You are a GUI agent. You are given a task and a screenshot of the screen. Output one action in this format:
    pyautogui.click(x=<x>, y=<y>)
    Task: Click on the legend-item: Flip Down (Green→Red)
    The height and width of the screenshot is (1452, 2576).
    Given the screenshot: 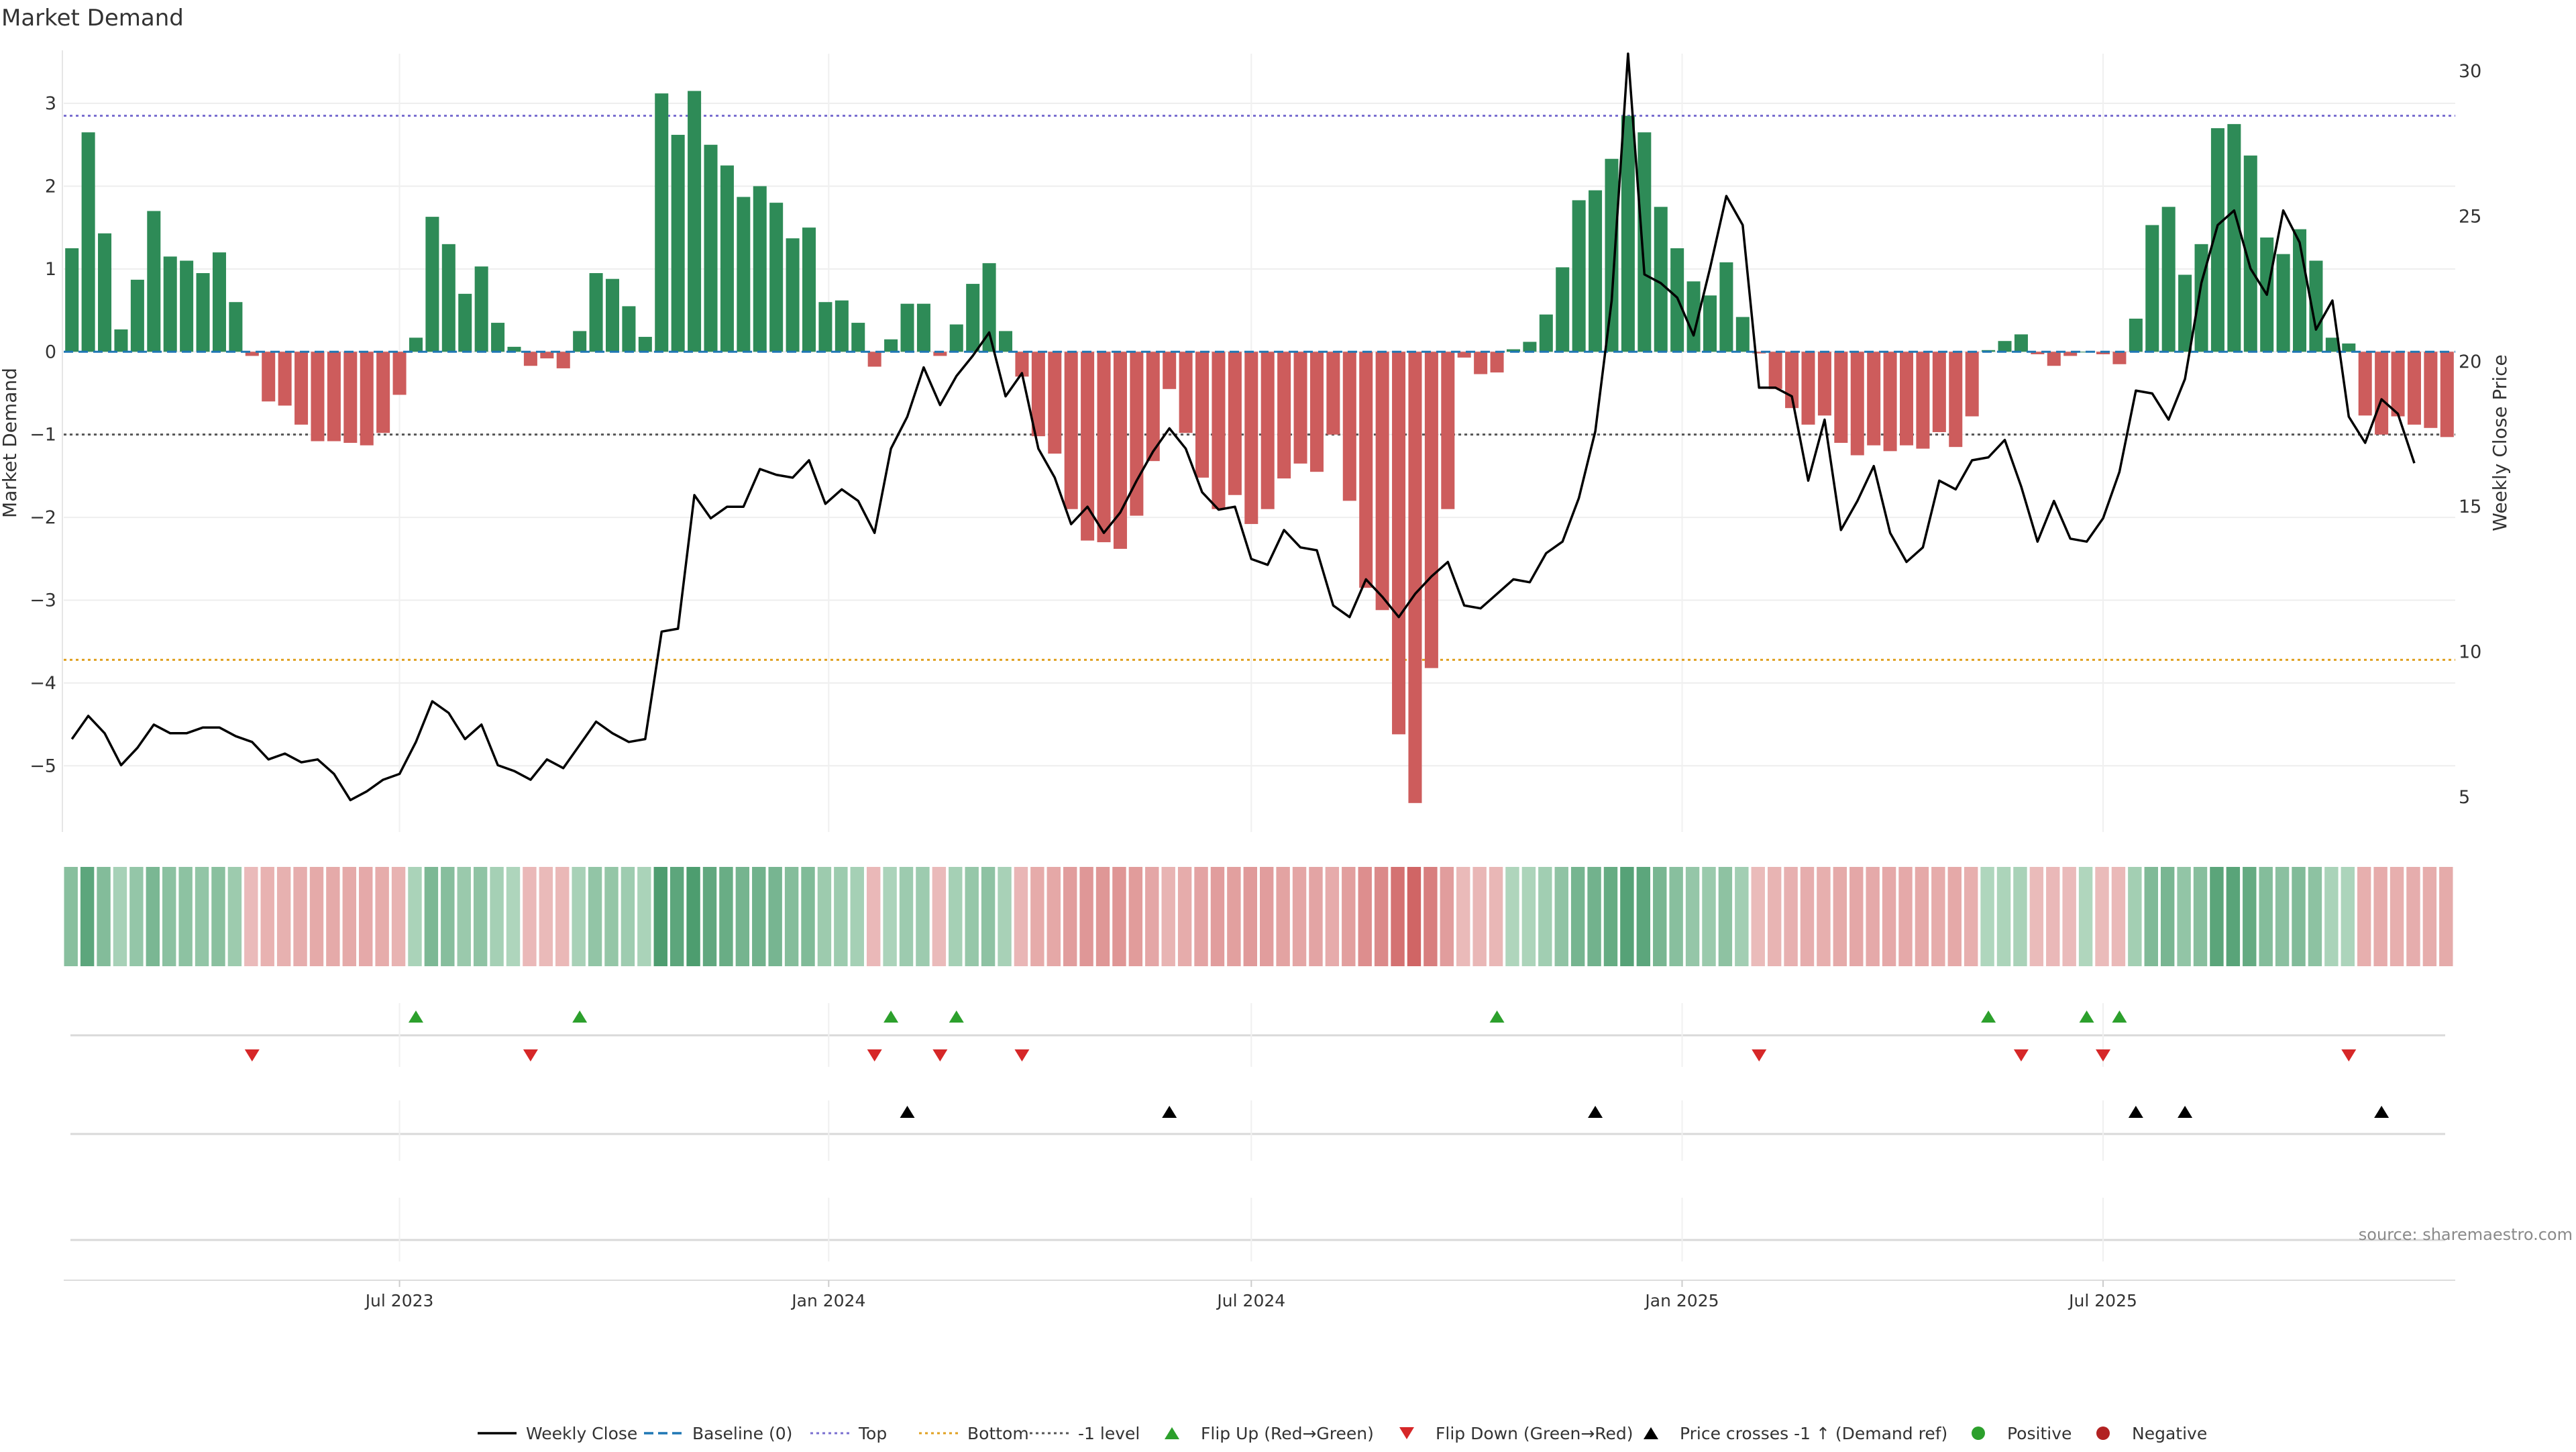 What is the action you would take?
    pyautogui.click(x=1516, y=1434)
    